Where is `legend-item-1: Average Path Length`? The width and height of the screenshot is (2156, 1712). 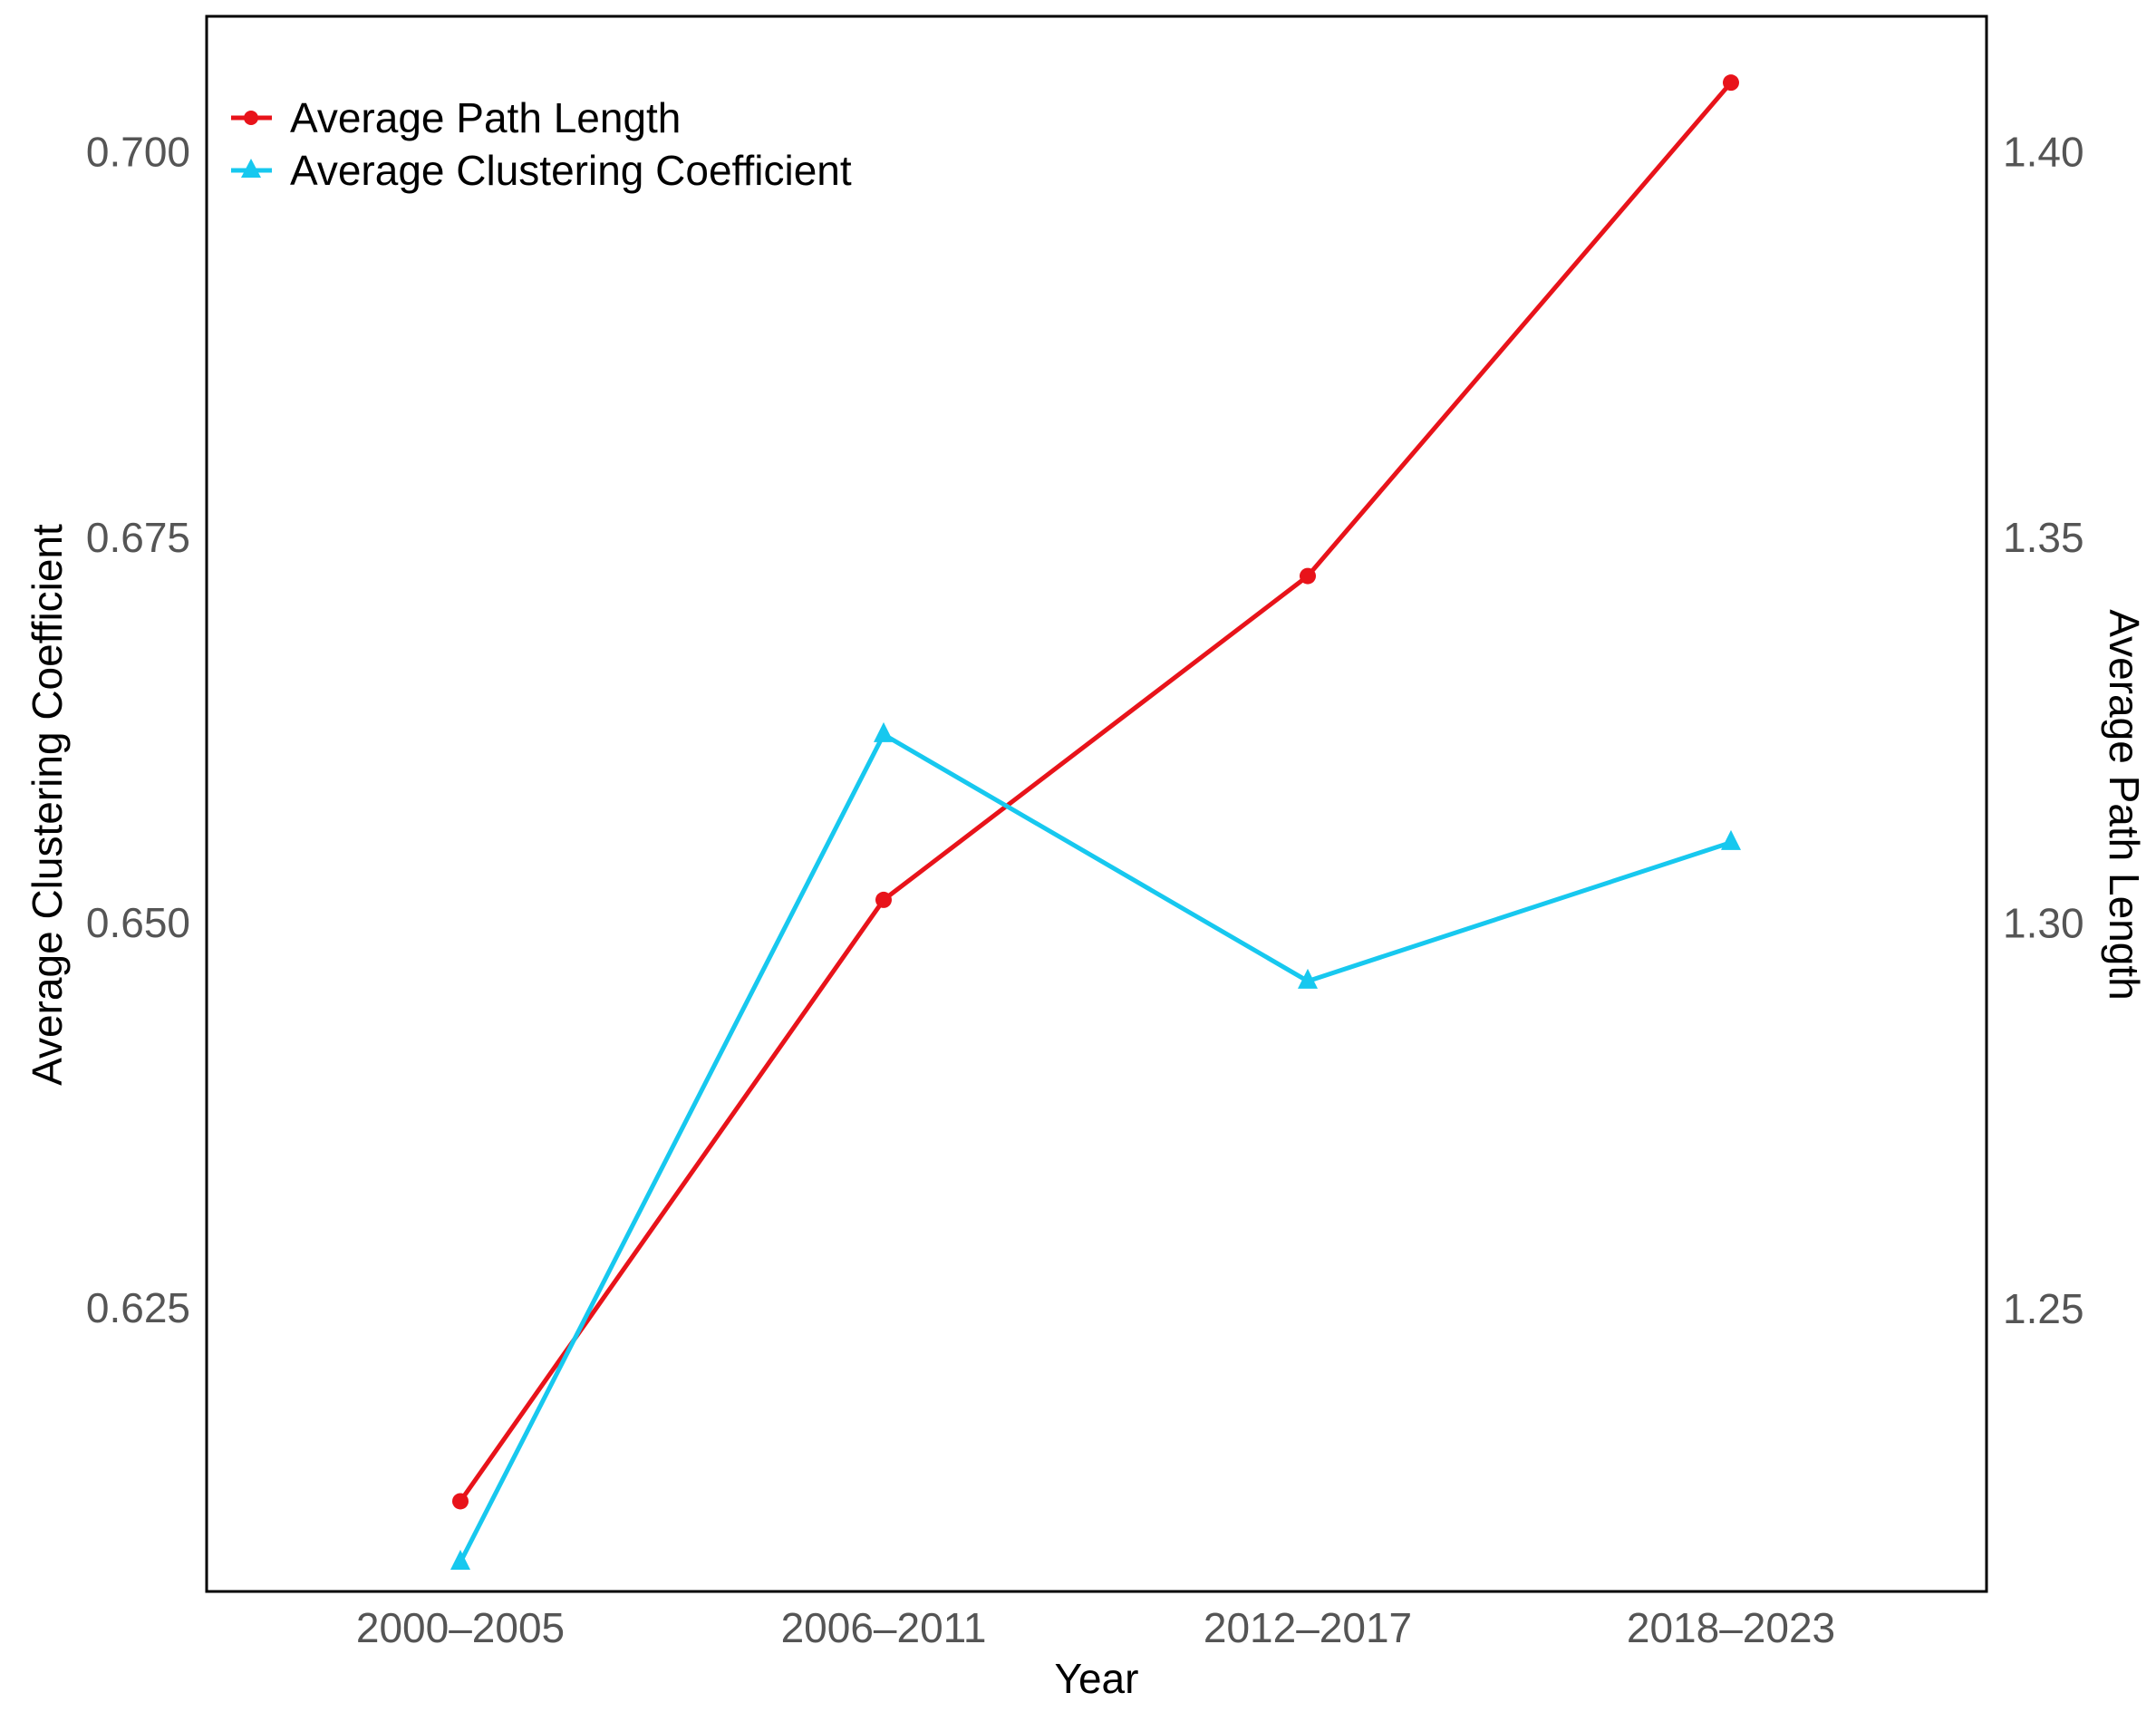
legend-item-1: Average Path Length is located at coordinates (456, 118).